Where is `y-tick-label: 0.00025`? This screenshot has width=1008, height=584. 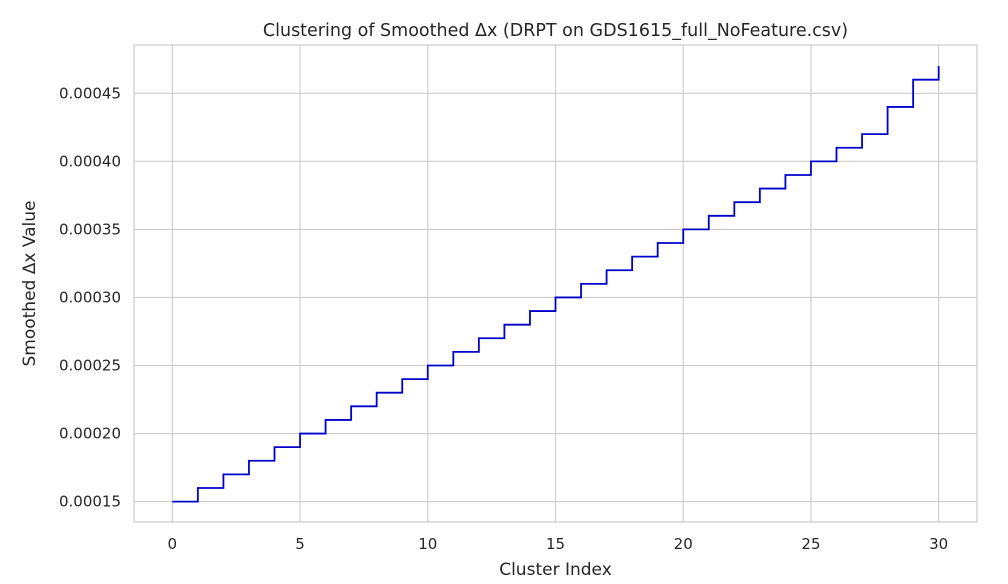 y-tick-label: 0.00025 is located at coordinates (90, 365).